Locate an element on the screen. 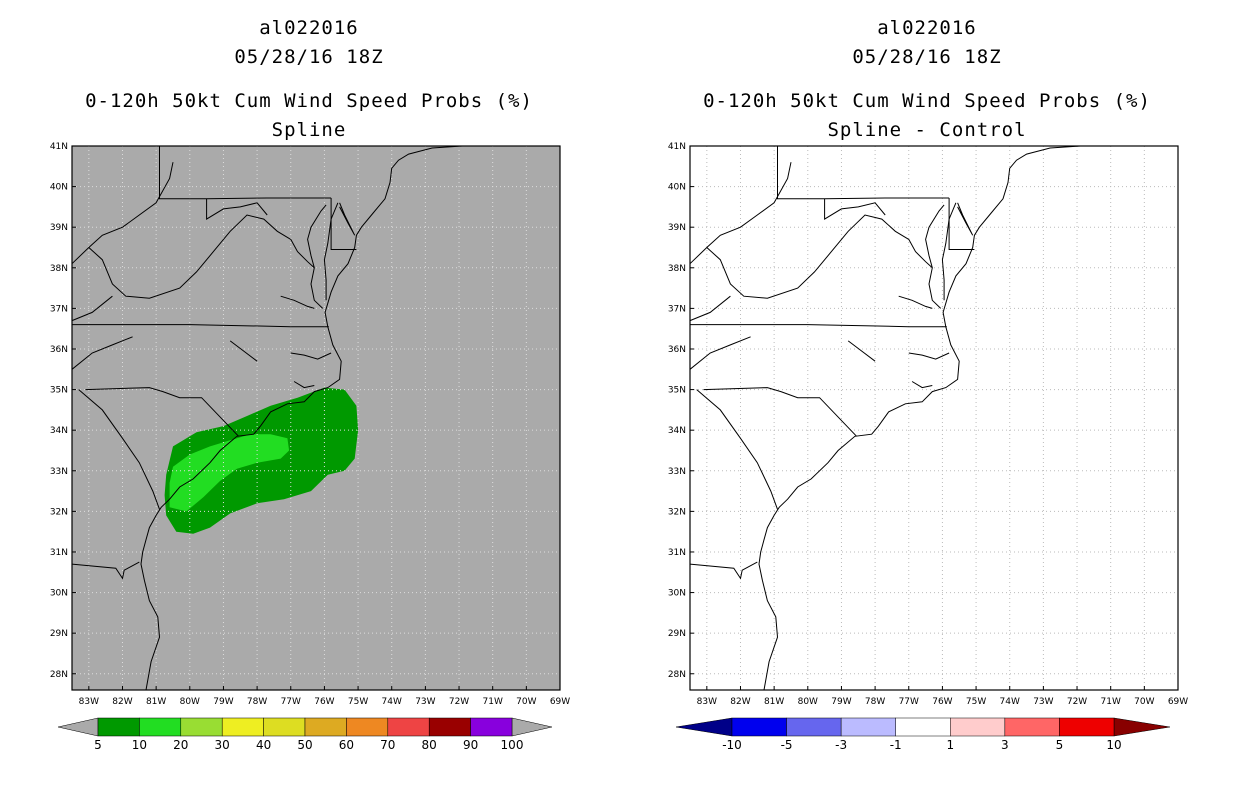 This screenshot has height=800, width=1236. colorbar-label: 30 is located at coordinates (222, 745).